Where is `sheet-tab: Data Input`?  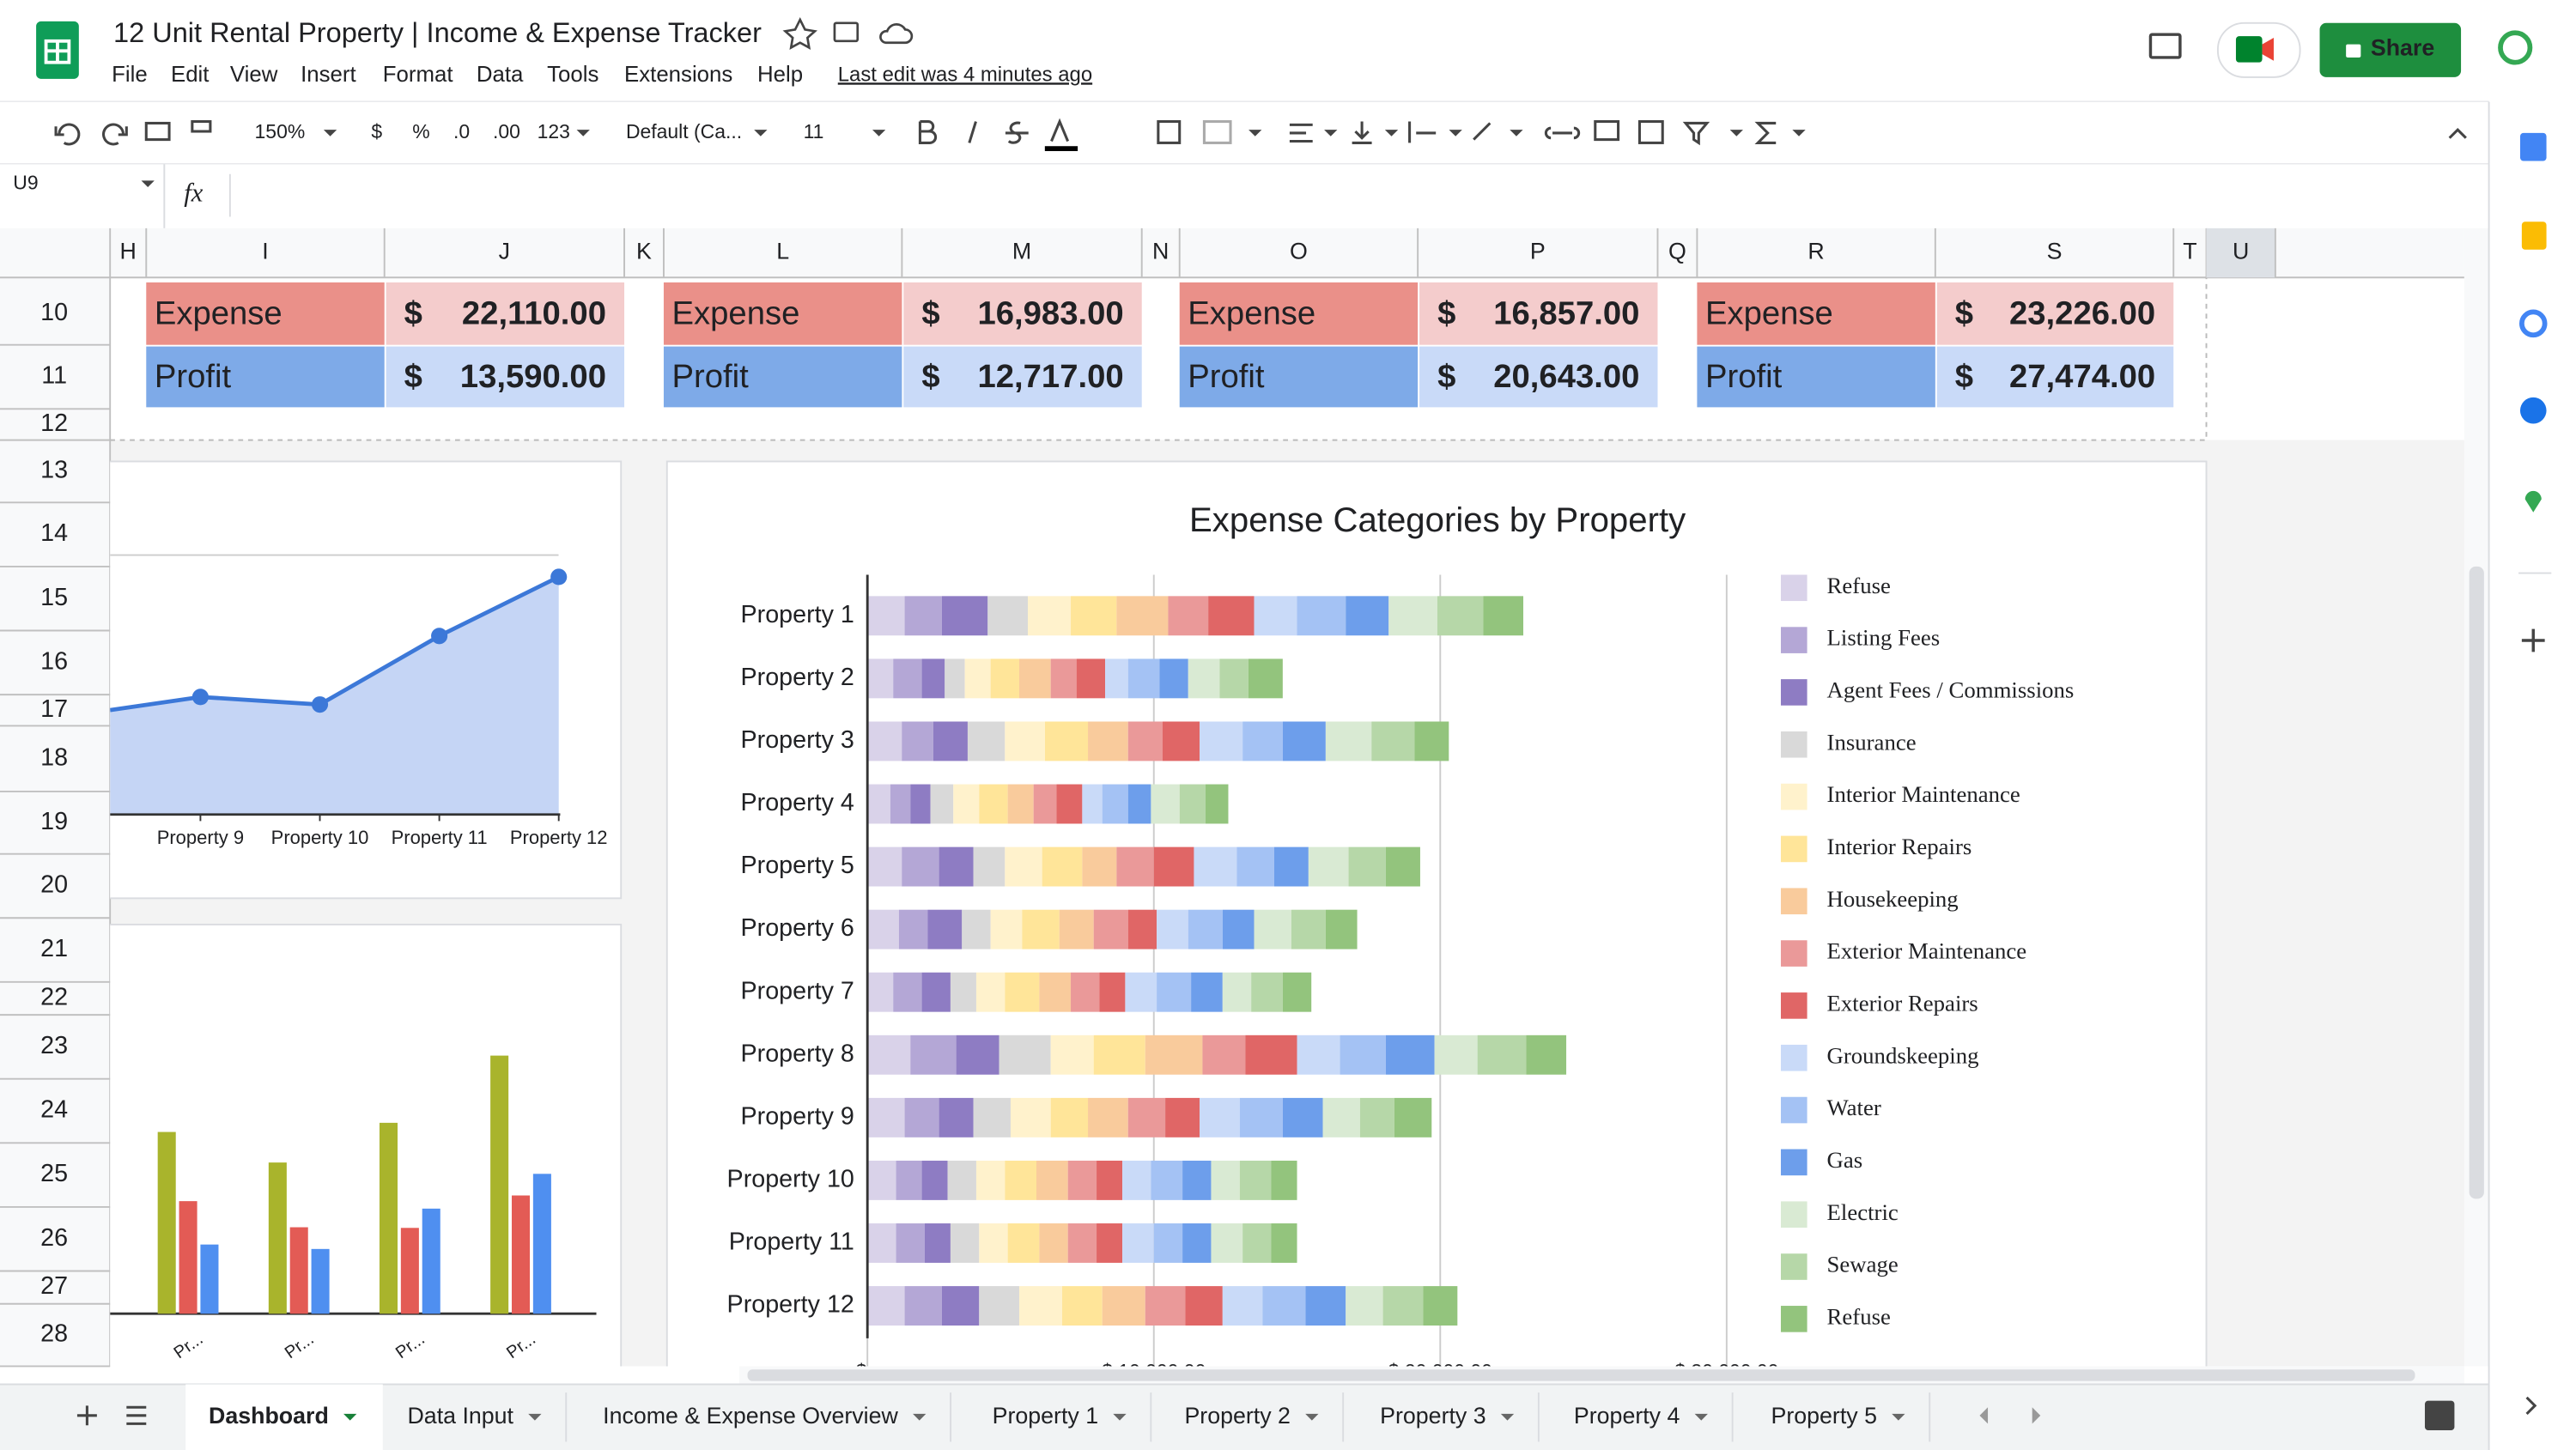
sheet-tab: Data Input is located at coordinates (460, 1416).